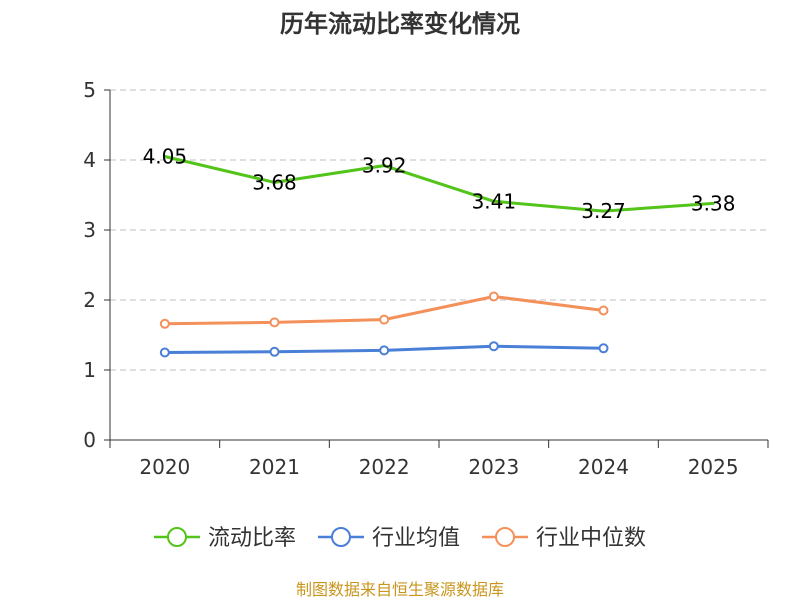 The height and width of the screenshot is (604, 800). I want to click on legend-item-3: 行业中位数, so click(564, 538).